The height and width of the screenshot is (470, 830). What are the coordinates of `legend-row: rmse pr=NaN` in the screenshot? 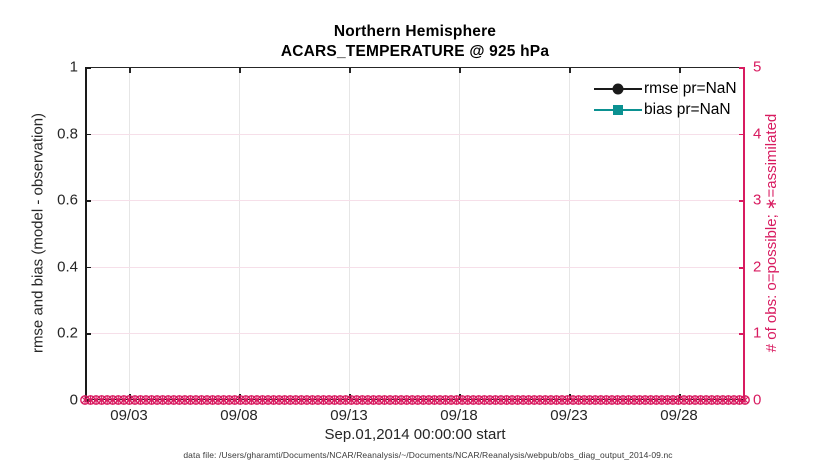 It's located at (665, 88).